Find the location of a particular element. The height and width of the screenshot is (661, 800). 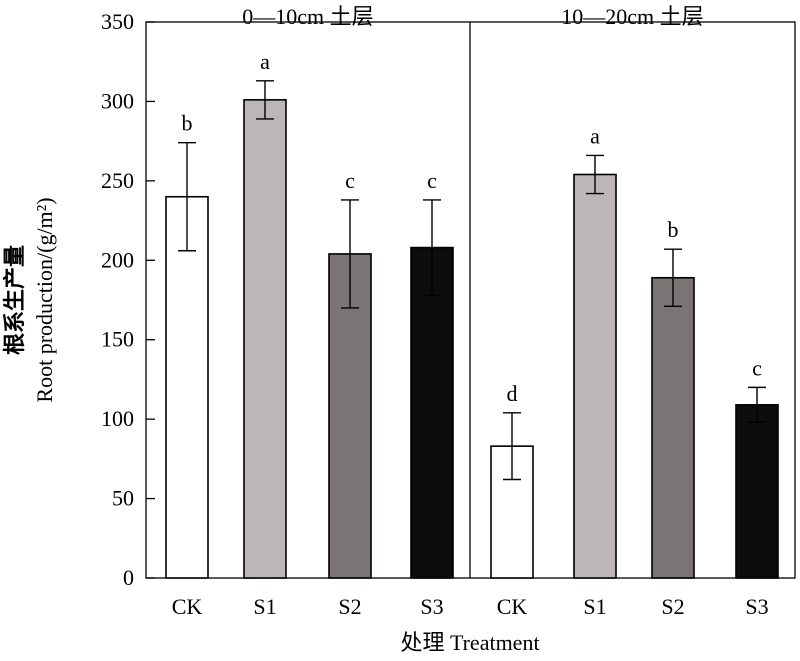

y-tick-label: 250 is located at coordinates (117, 180).